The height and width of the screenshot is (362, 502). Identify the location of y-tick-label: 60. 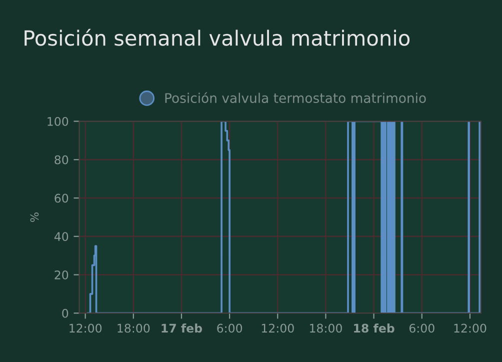
(61, 198).